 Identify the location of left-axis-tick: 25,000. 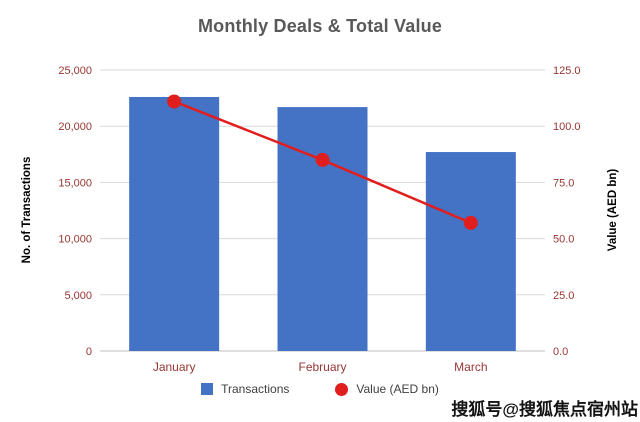
(75, 71).